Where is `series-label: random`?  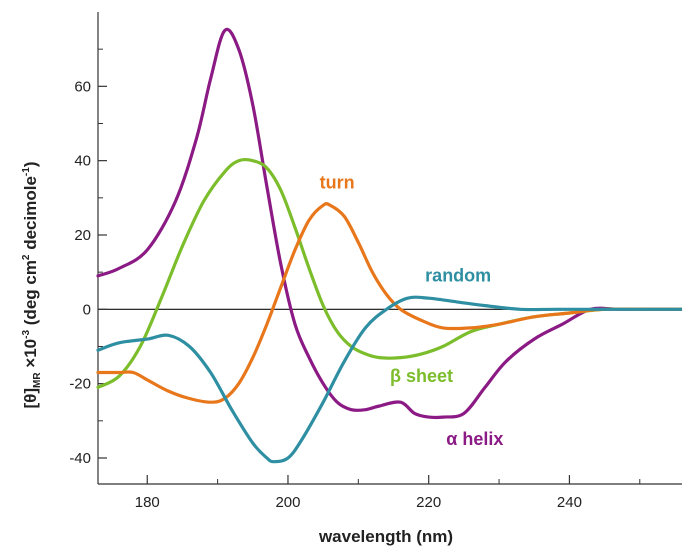
series-label: random is located at coordinates (458, 275).